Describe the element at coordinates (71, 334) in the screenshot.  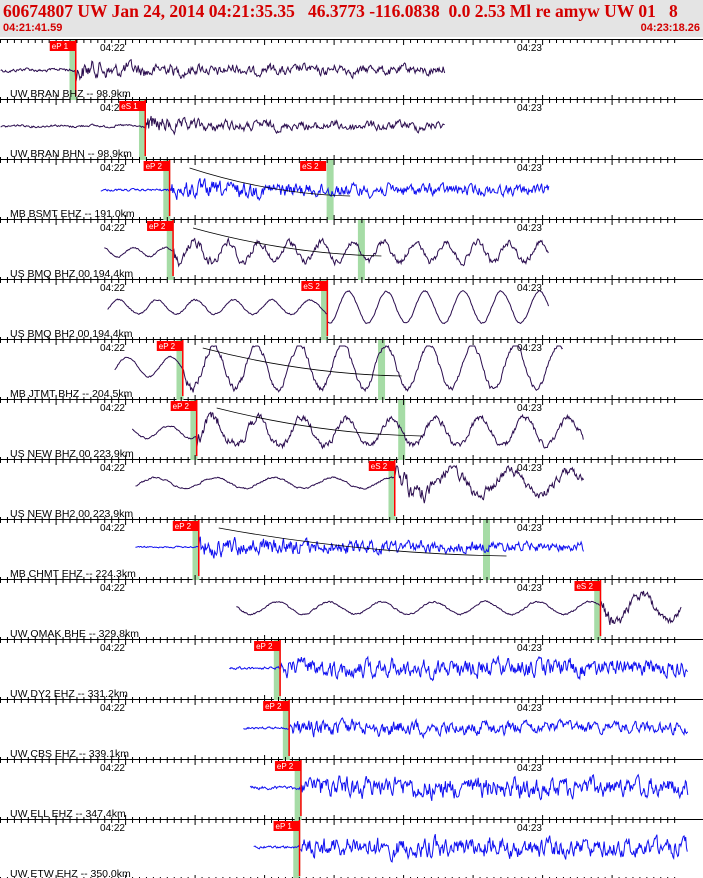
I see `station-label: US BMQ BH2 00 194.4km` at that location.